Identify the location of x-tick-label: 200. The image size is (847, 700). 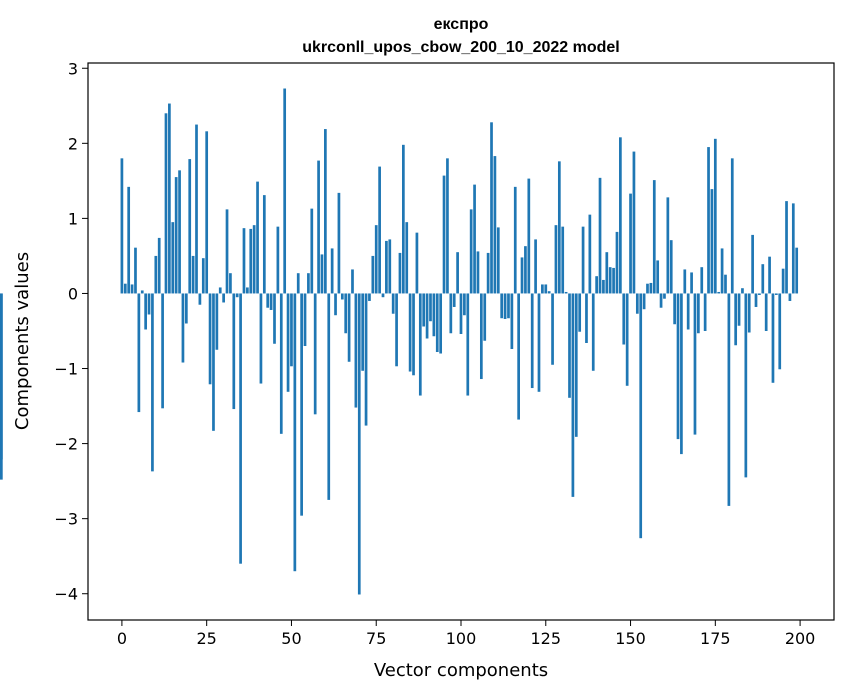
(800, 638).